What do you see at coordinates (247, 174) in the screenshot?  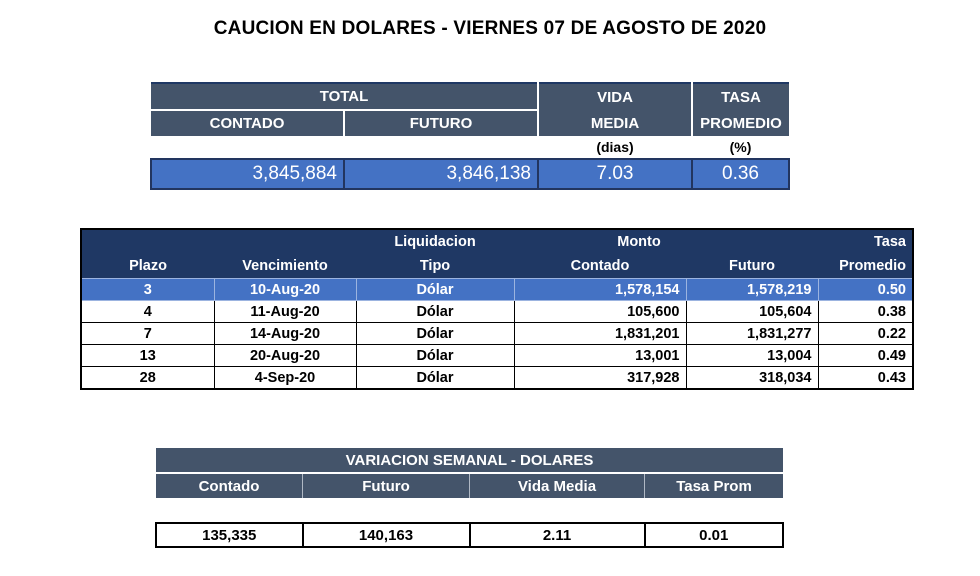 I see `total-contado-value: 3,845,884` at bounding box center [247, 174].